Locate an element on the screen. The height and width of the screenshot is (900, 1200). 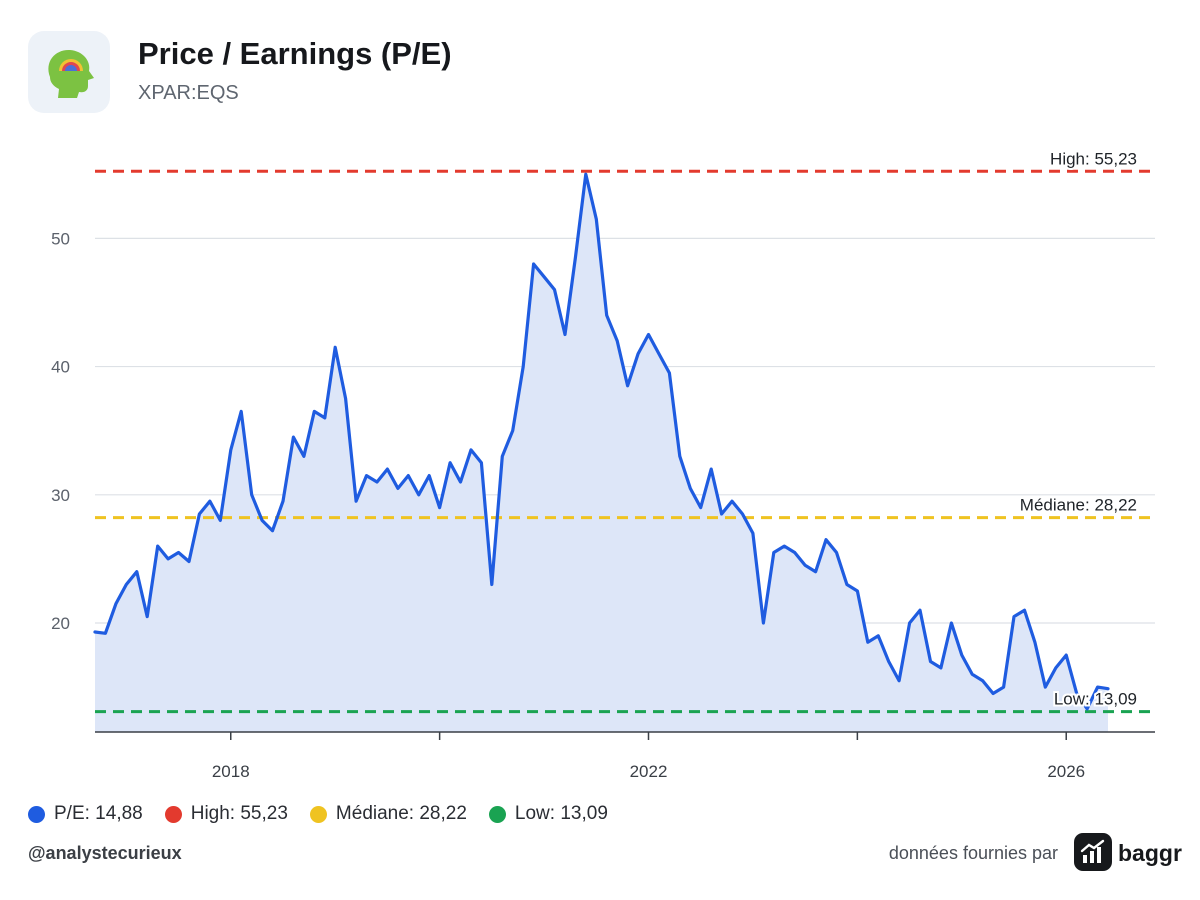
green-head-rainbow-icon is located at coordinates (71, 73).